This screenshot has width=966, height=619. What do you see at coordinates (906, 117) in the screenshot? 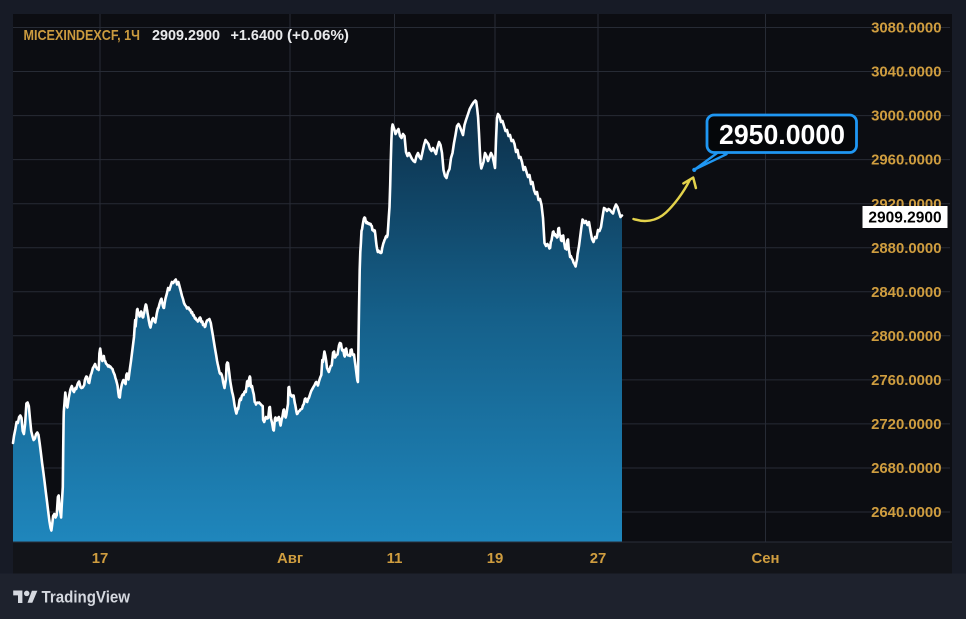
I see `svg-text: 3000.0000` at bounding box center [906, 117].